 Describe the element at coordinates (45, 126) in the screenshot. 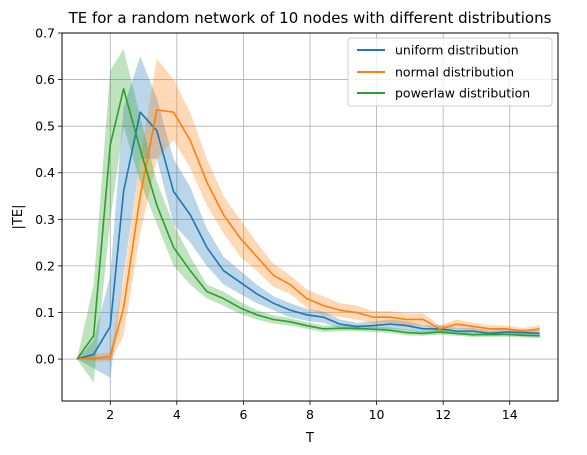

I see `y-tick-label: 0.5` at that location.